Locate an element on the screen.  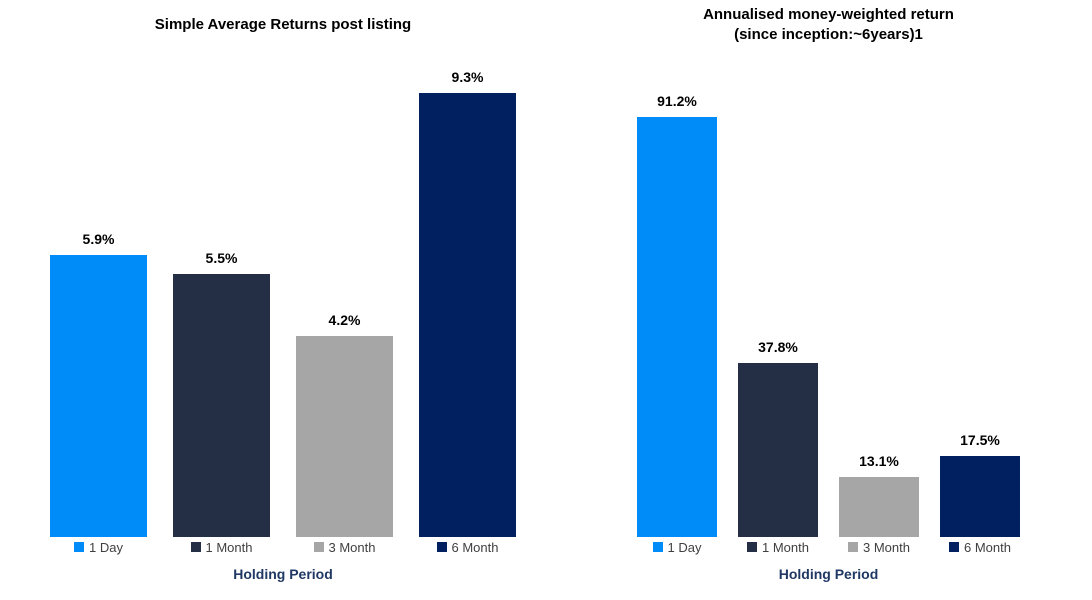
bar-column-6-month: 17.5% is located at coordinates (980, 484).